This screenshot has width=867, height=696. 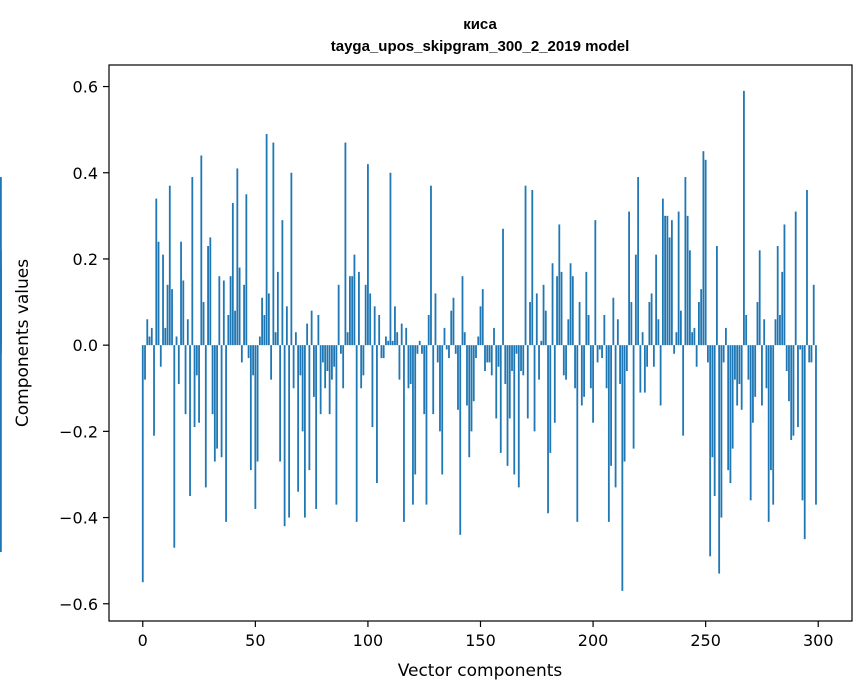 I want to click on x-axis: 0 50 100 150 200 250 300, so click(x=486, y=635).